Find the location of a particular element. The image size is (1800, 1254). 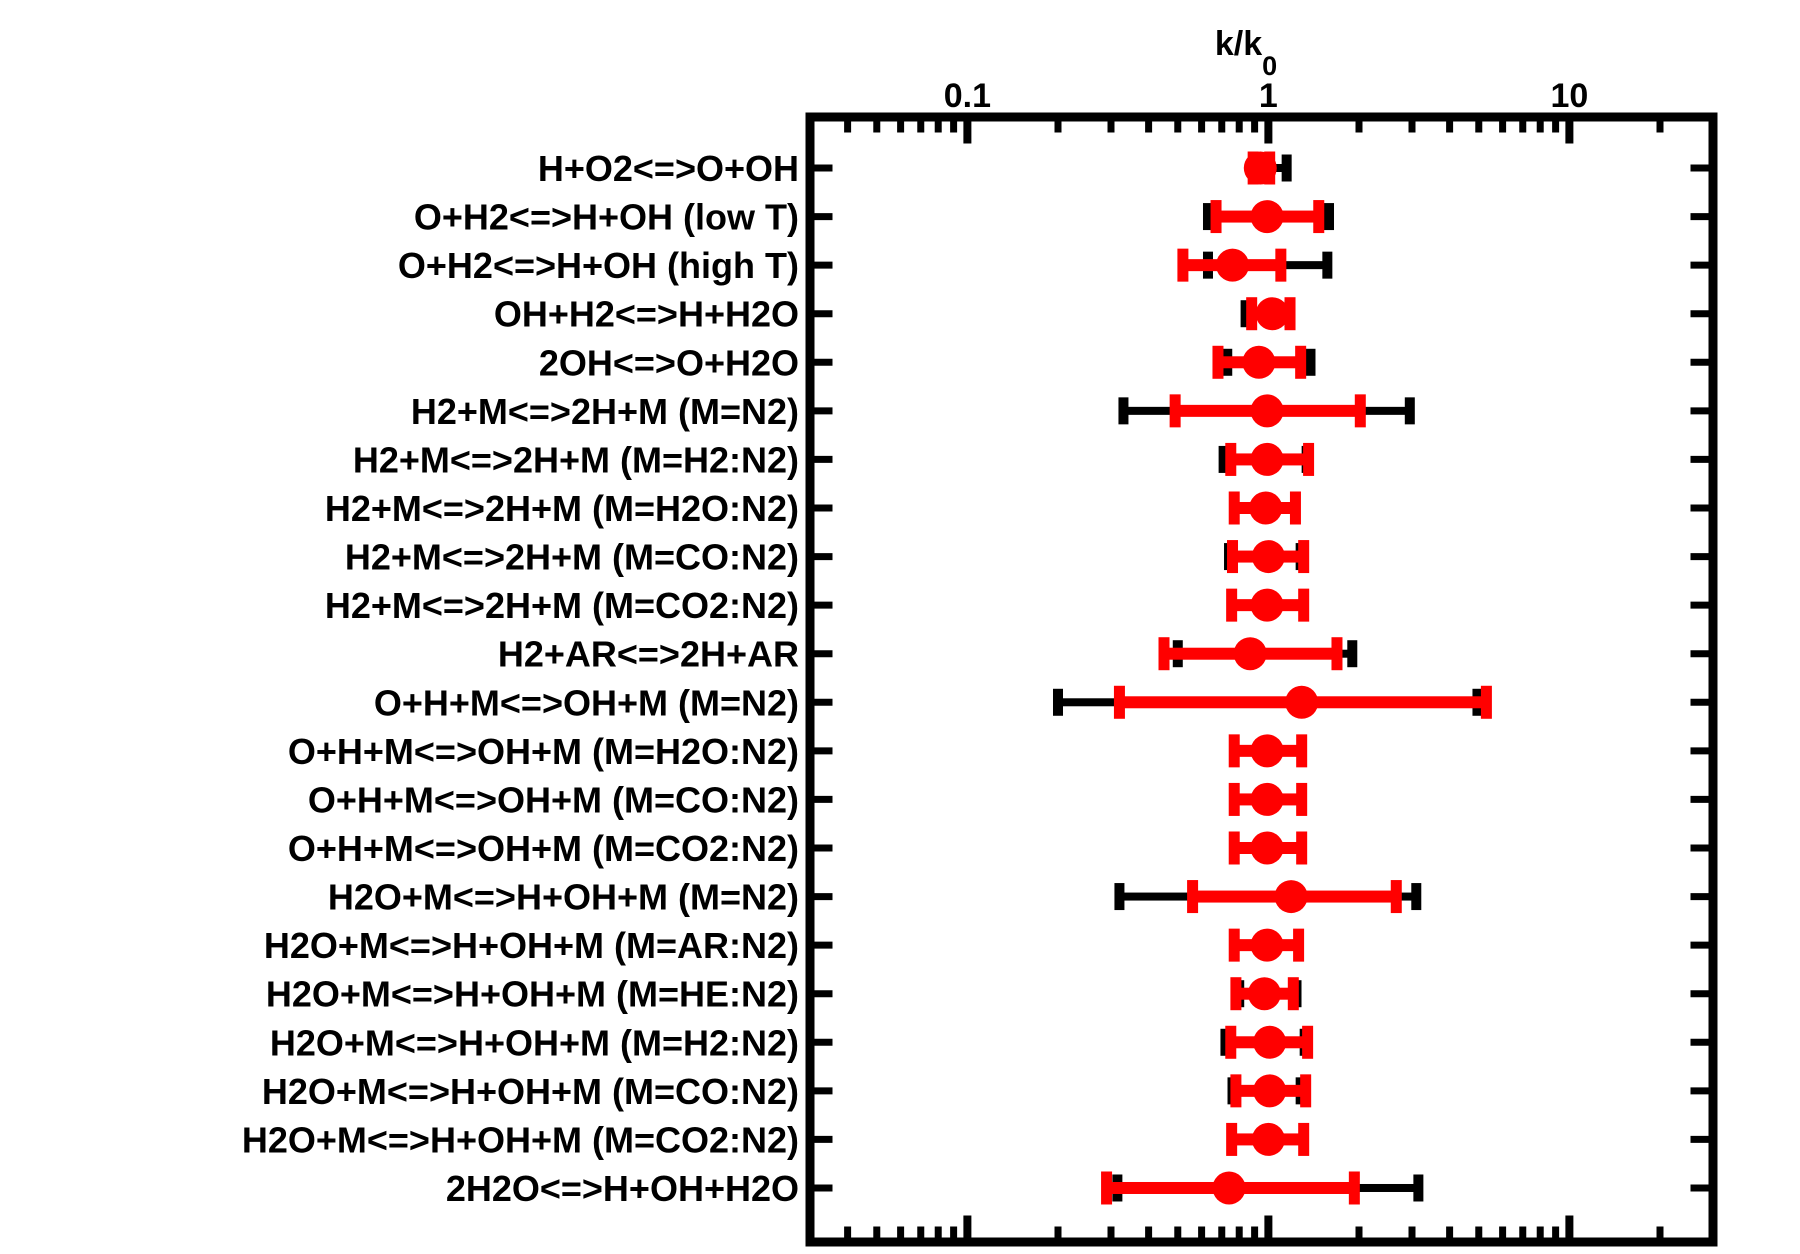

x-tick-label: 10 is located at coordinates (1569, 96).